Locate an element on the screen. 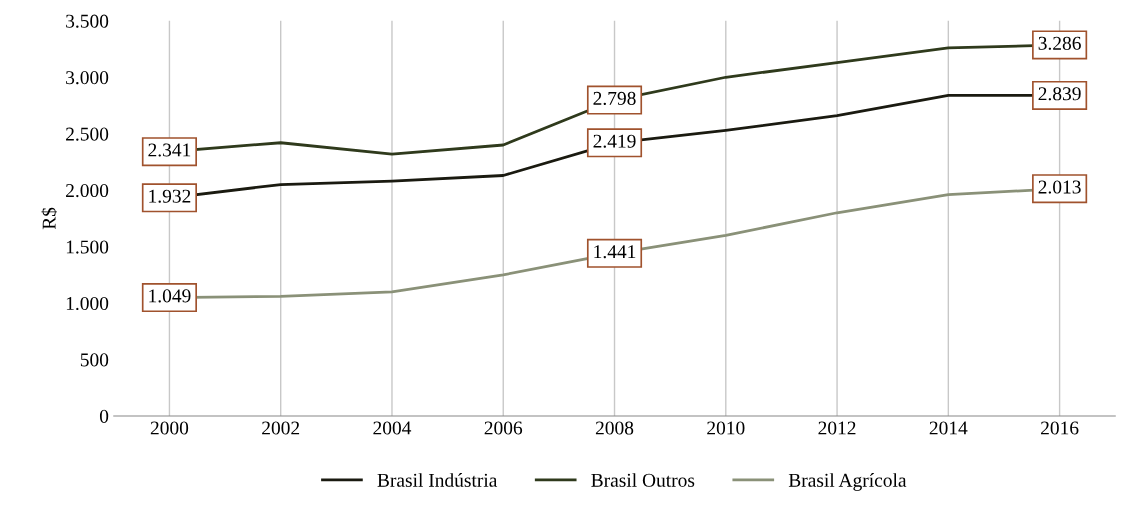  y-tick-label: 500 is located at coordinates (94, 360).